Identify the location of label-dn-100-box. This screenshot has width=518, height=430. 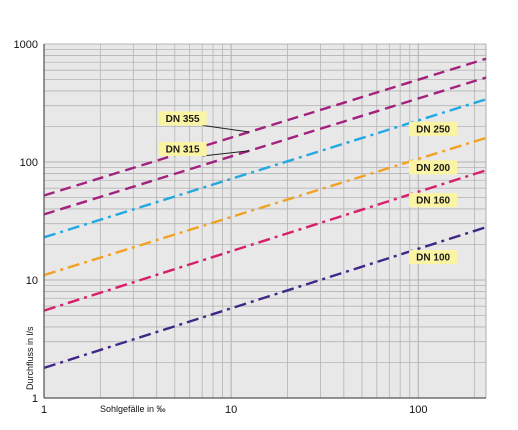
(433, 257).